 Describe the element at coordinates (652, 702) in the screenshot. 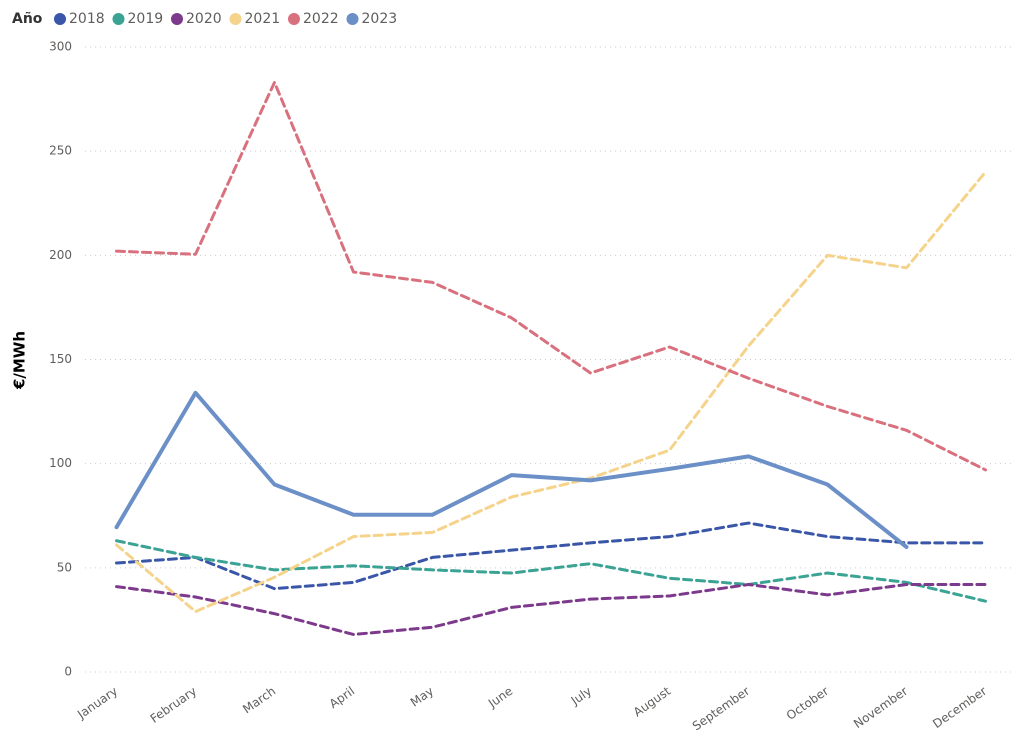

I see `x-tick-label: August` at that location.